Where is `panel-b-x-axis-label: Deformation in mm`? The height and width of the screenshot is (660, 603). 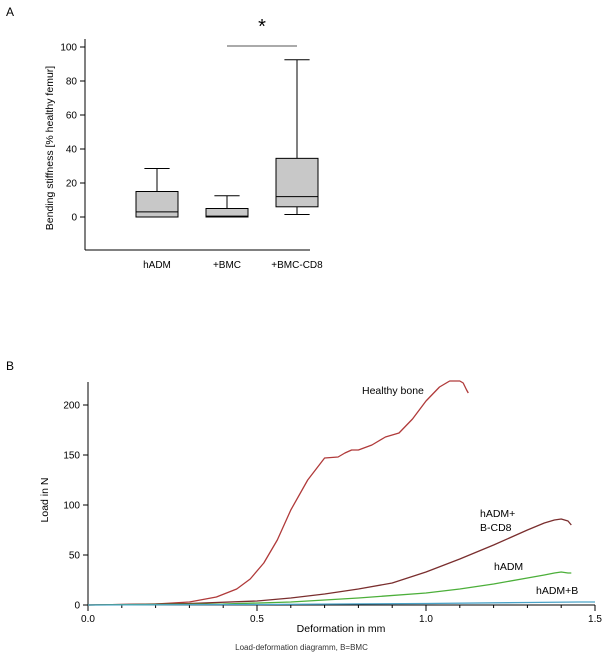 panel-b-x-axis-label: Deformation in mm is located at coordinates (341, 629).